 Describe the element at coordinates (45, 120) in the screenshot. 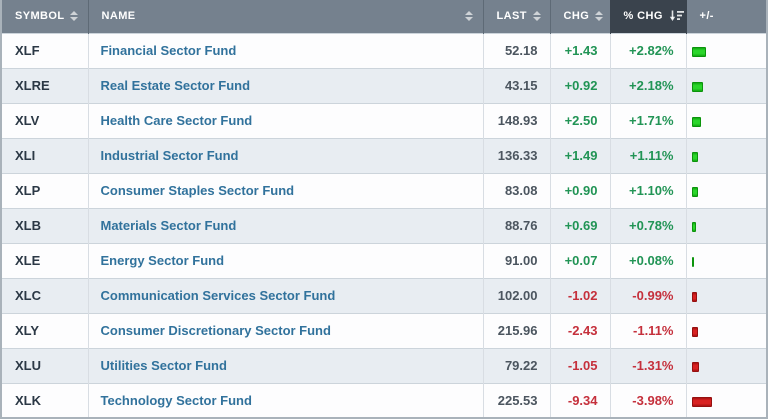

I see `fund-symbol: XLV` at that location.